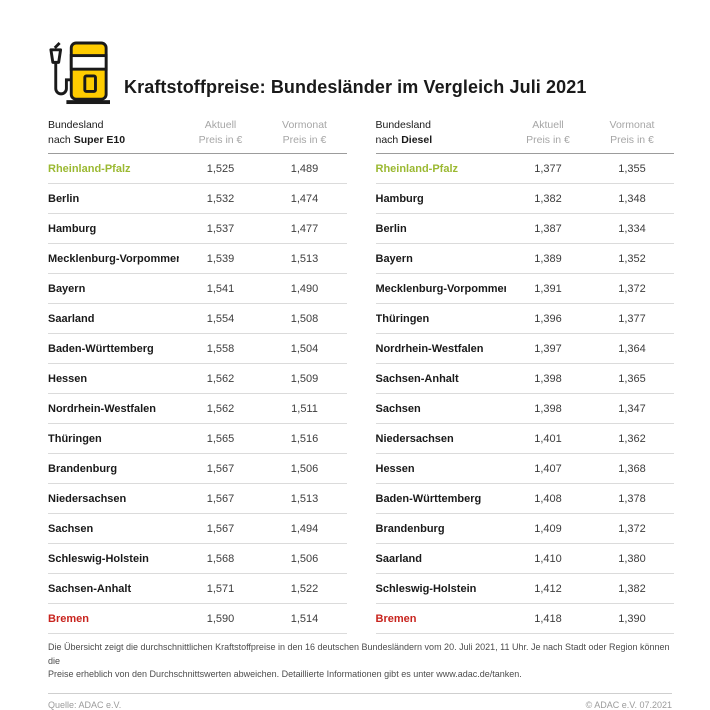 Image resolution: width=710 pixels, height=710 pixels. Describe the element at coordinates (548, 618) in the screenshot. I see `current-price: 1,418` at that location.